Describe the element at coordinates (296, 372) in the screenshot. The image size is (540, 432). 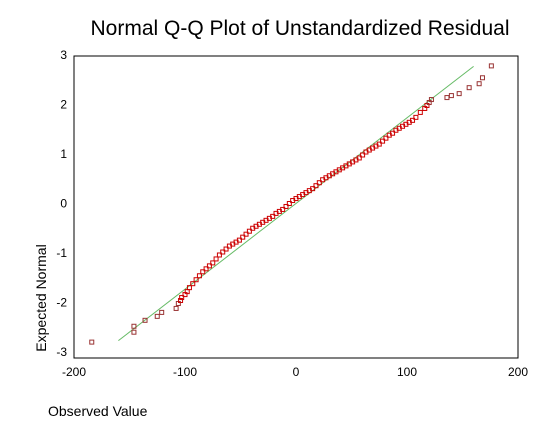
I see `x-tick-label: 0` at that location.